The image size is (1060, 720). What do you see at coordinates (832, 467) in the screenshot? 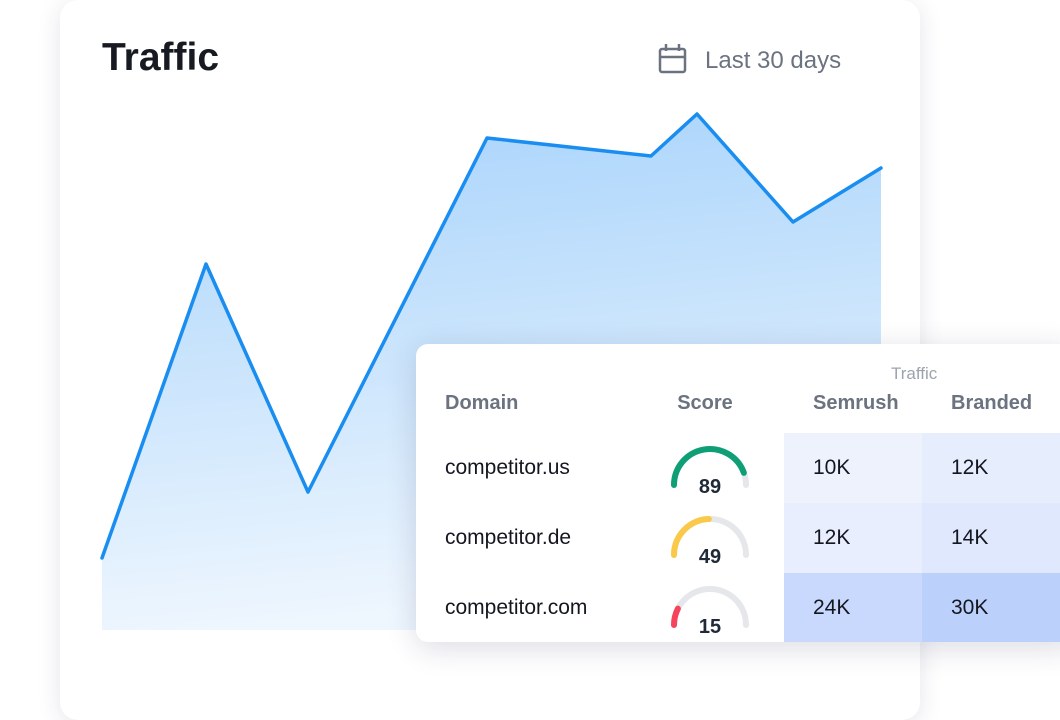
I see `semrush-value: 10K` at bounding box center [832, 467].